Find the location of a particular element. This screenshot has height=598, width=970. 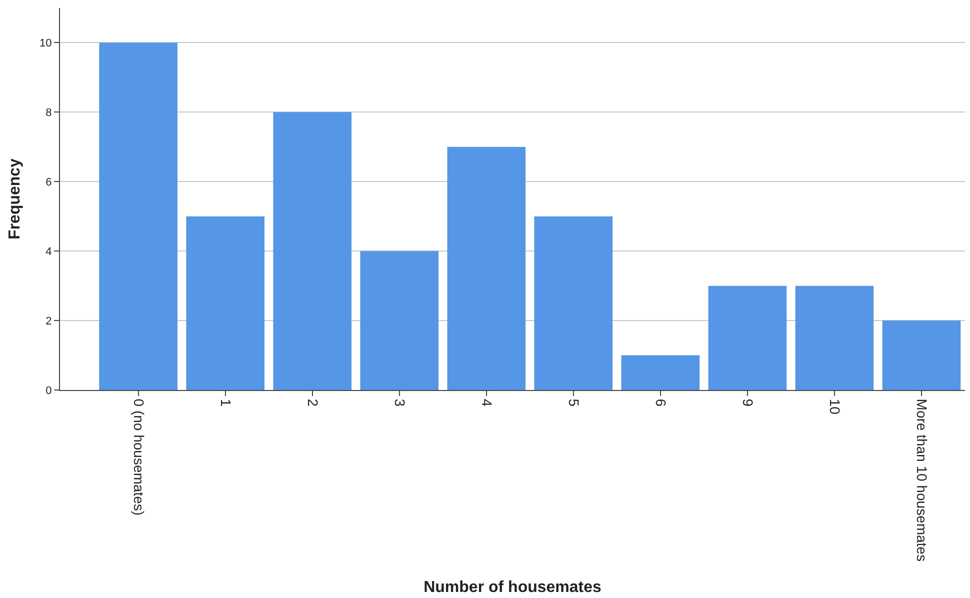

x-tick-label: 1 is located at coordinates (226, 402).